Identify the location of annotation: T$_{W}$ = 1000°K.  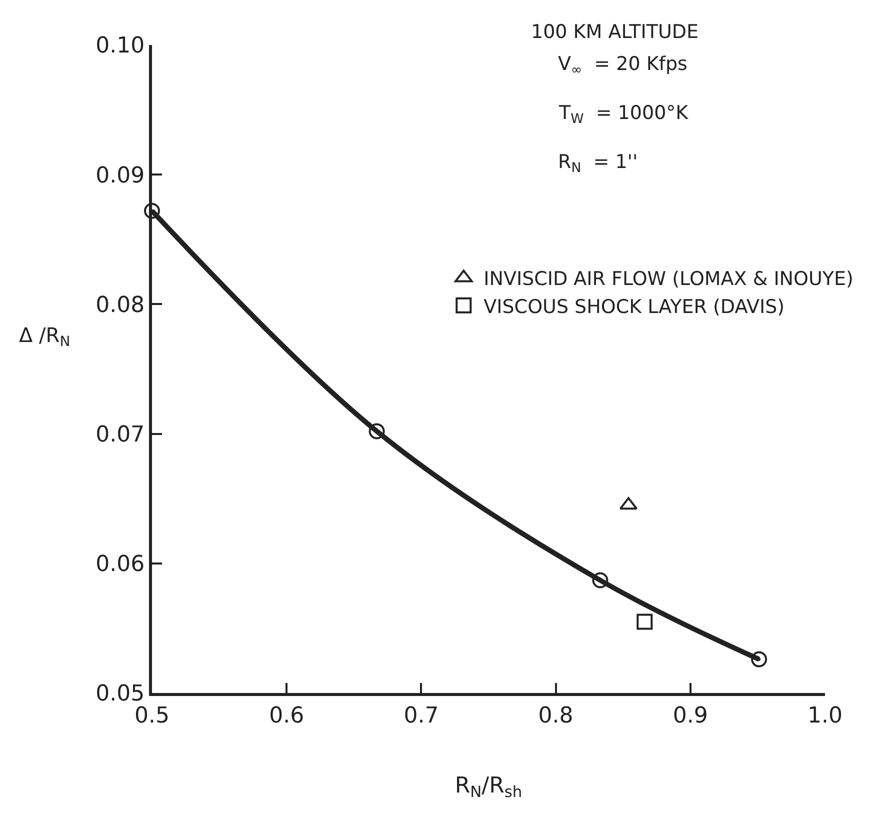
(623, 114).